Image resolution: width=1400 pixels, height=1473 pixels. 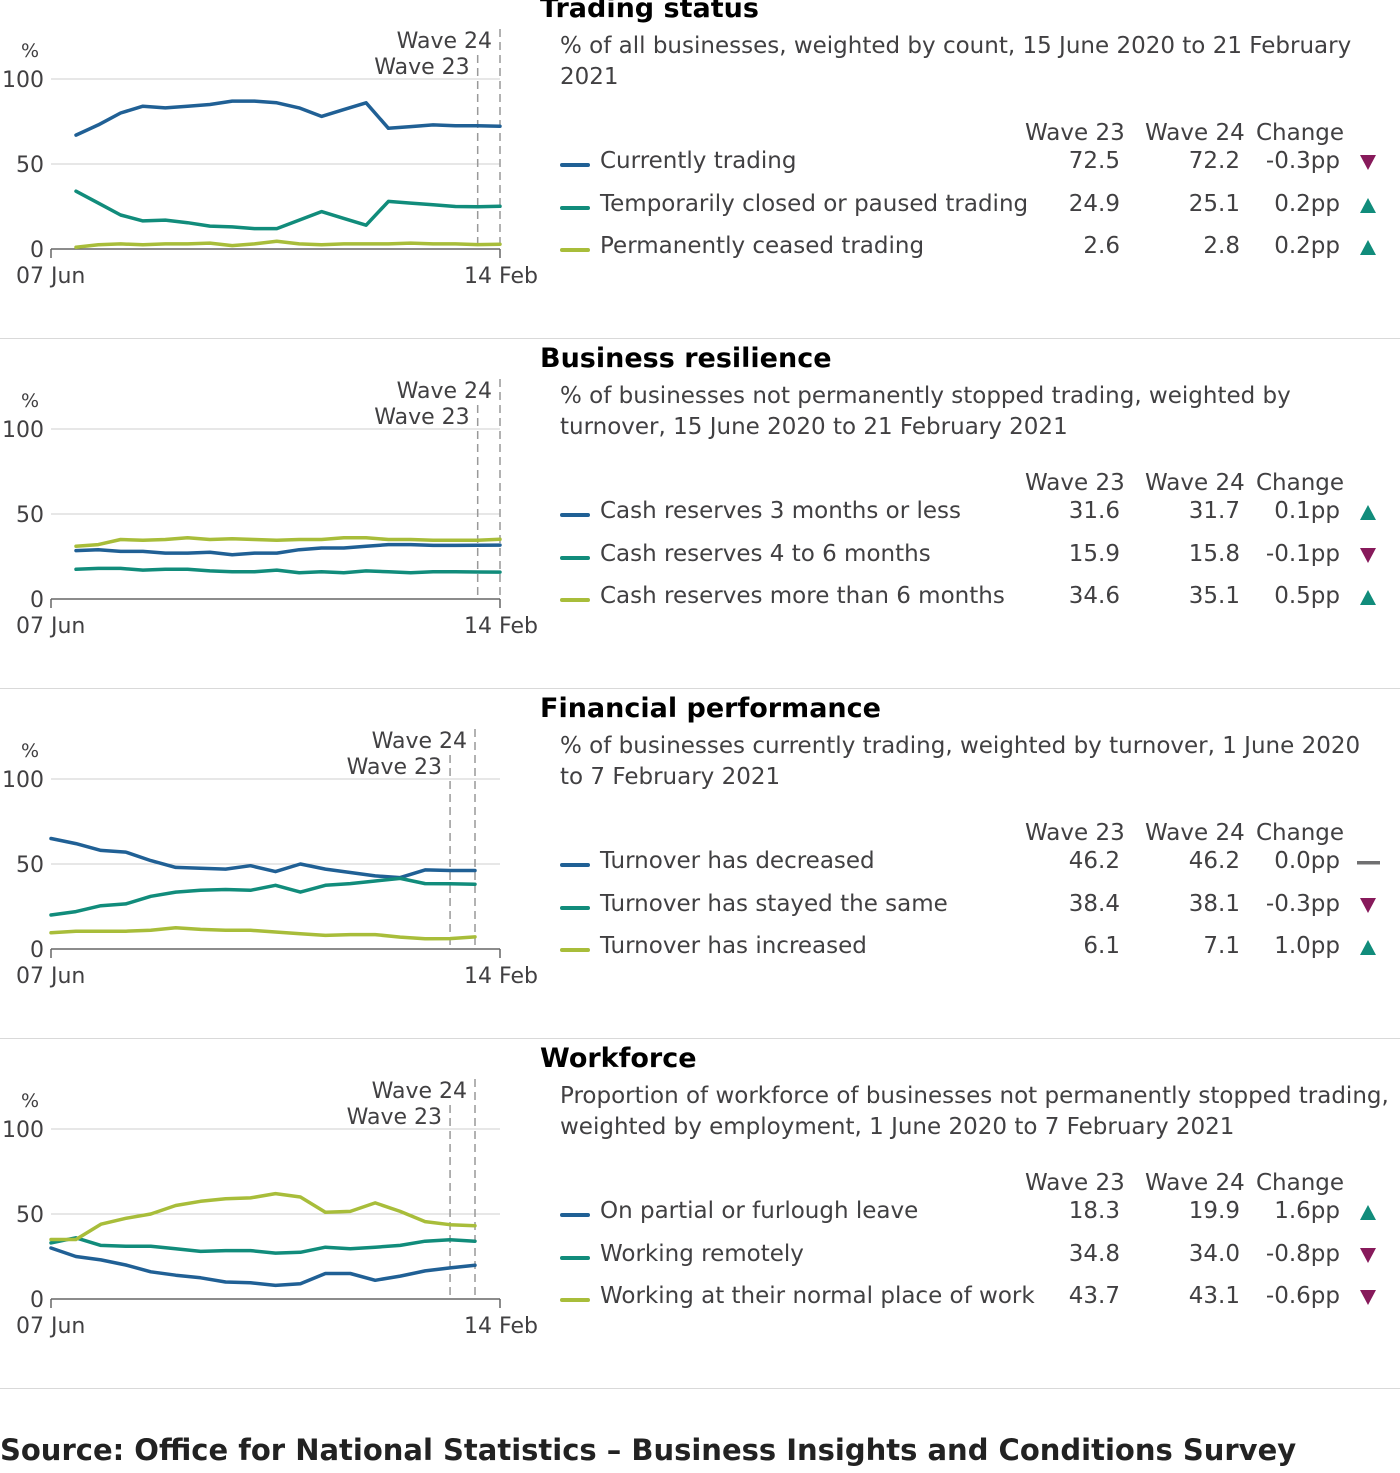 I want to click on panel-title: Business resilience, so click(x=686, y=358).